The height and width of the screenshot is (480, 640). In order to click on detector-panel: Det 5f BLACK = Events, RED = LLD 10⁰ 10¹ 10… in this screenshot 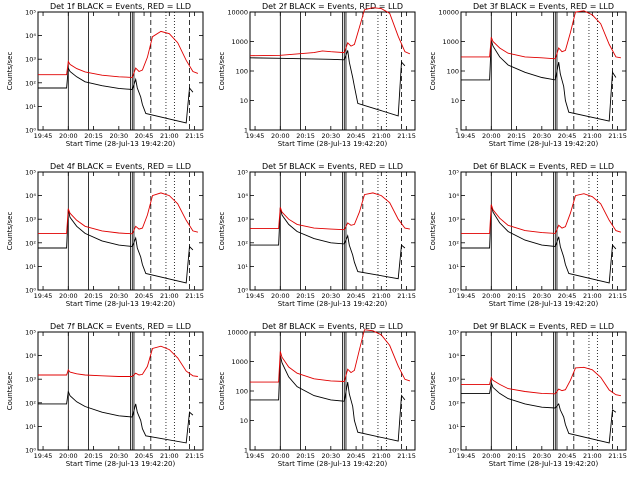, I will do `click(317, 235)`.